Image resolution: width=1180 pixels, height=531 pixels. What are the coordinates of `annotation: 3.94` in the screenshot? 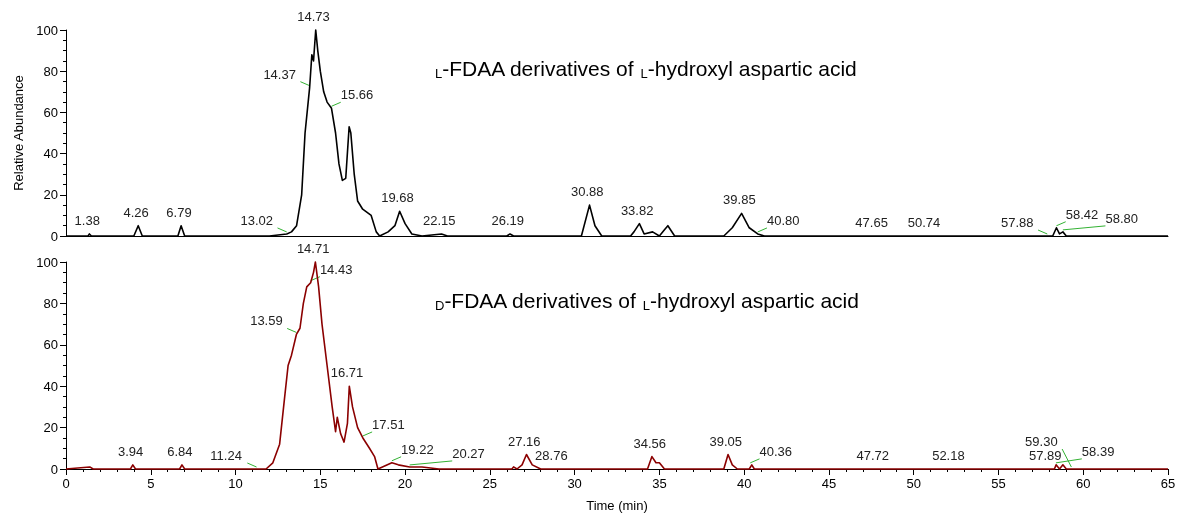 It's located at (131, 451).